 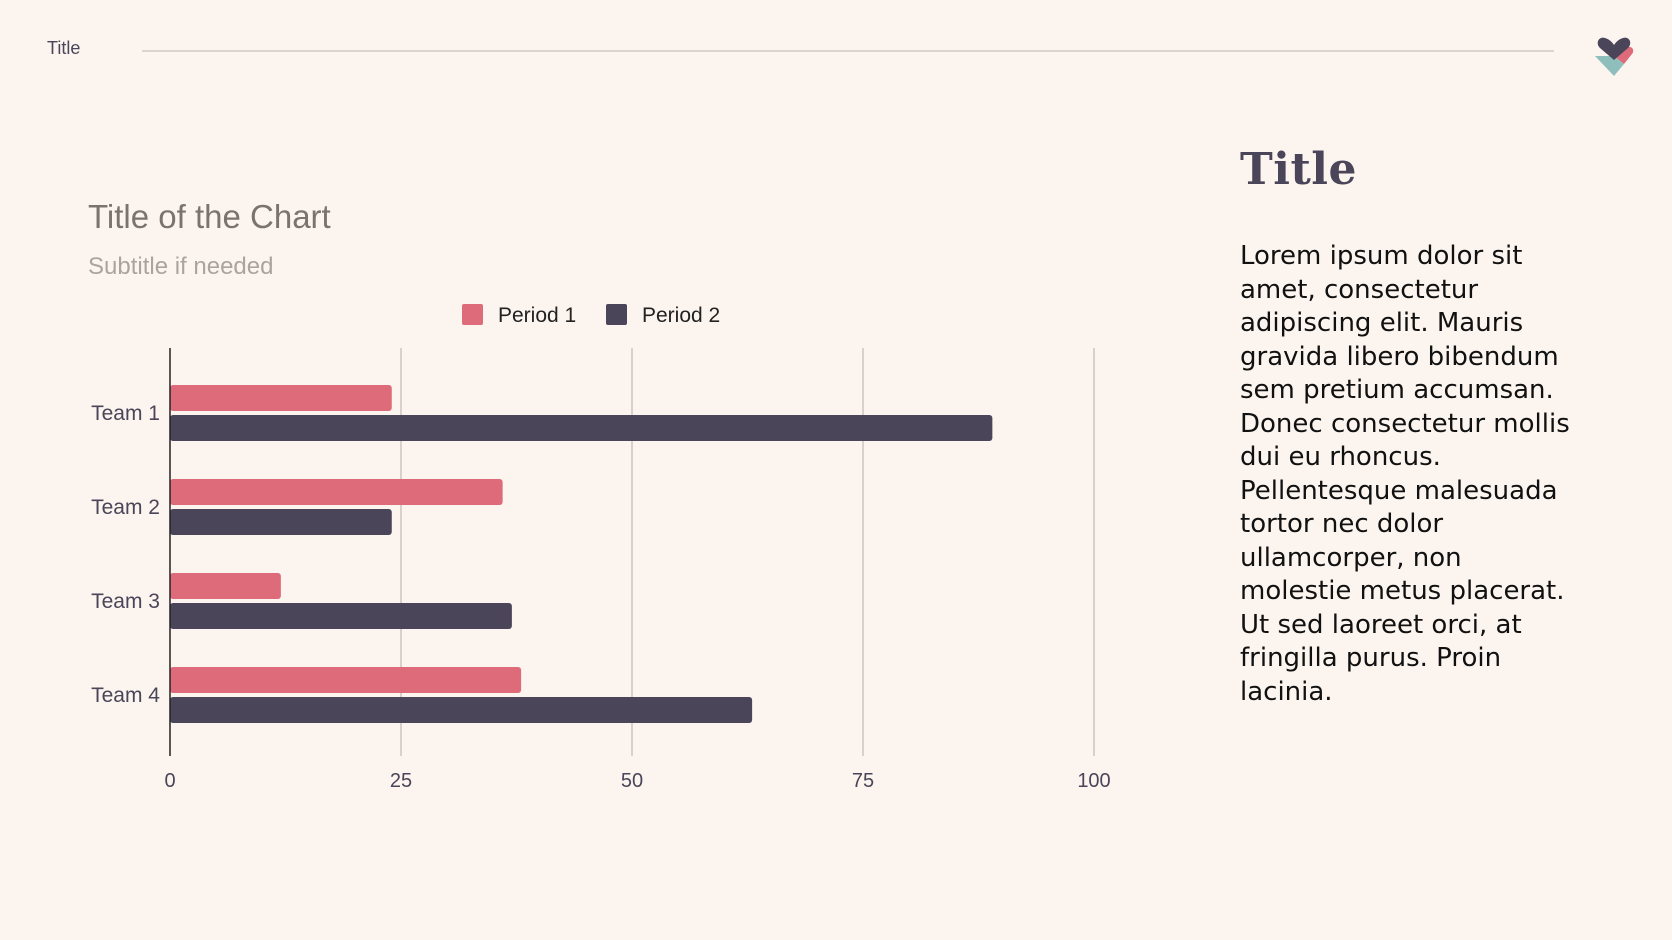 I want to click on header-title: Title, so click(x=64, y=48).